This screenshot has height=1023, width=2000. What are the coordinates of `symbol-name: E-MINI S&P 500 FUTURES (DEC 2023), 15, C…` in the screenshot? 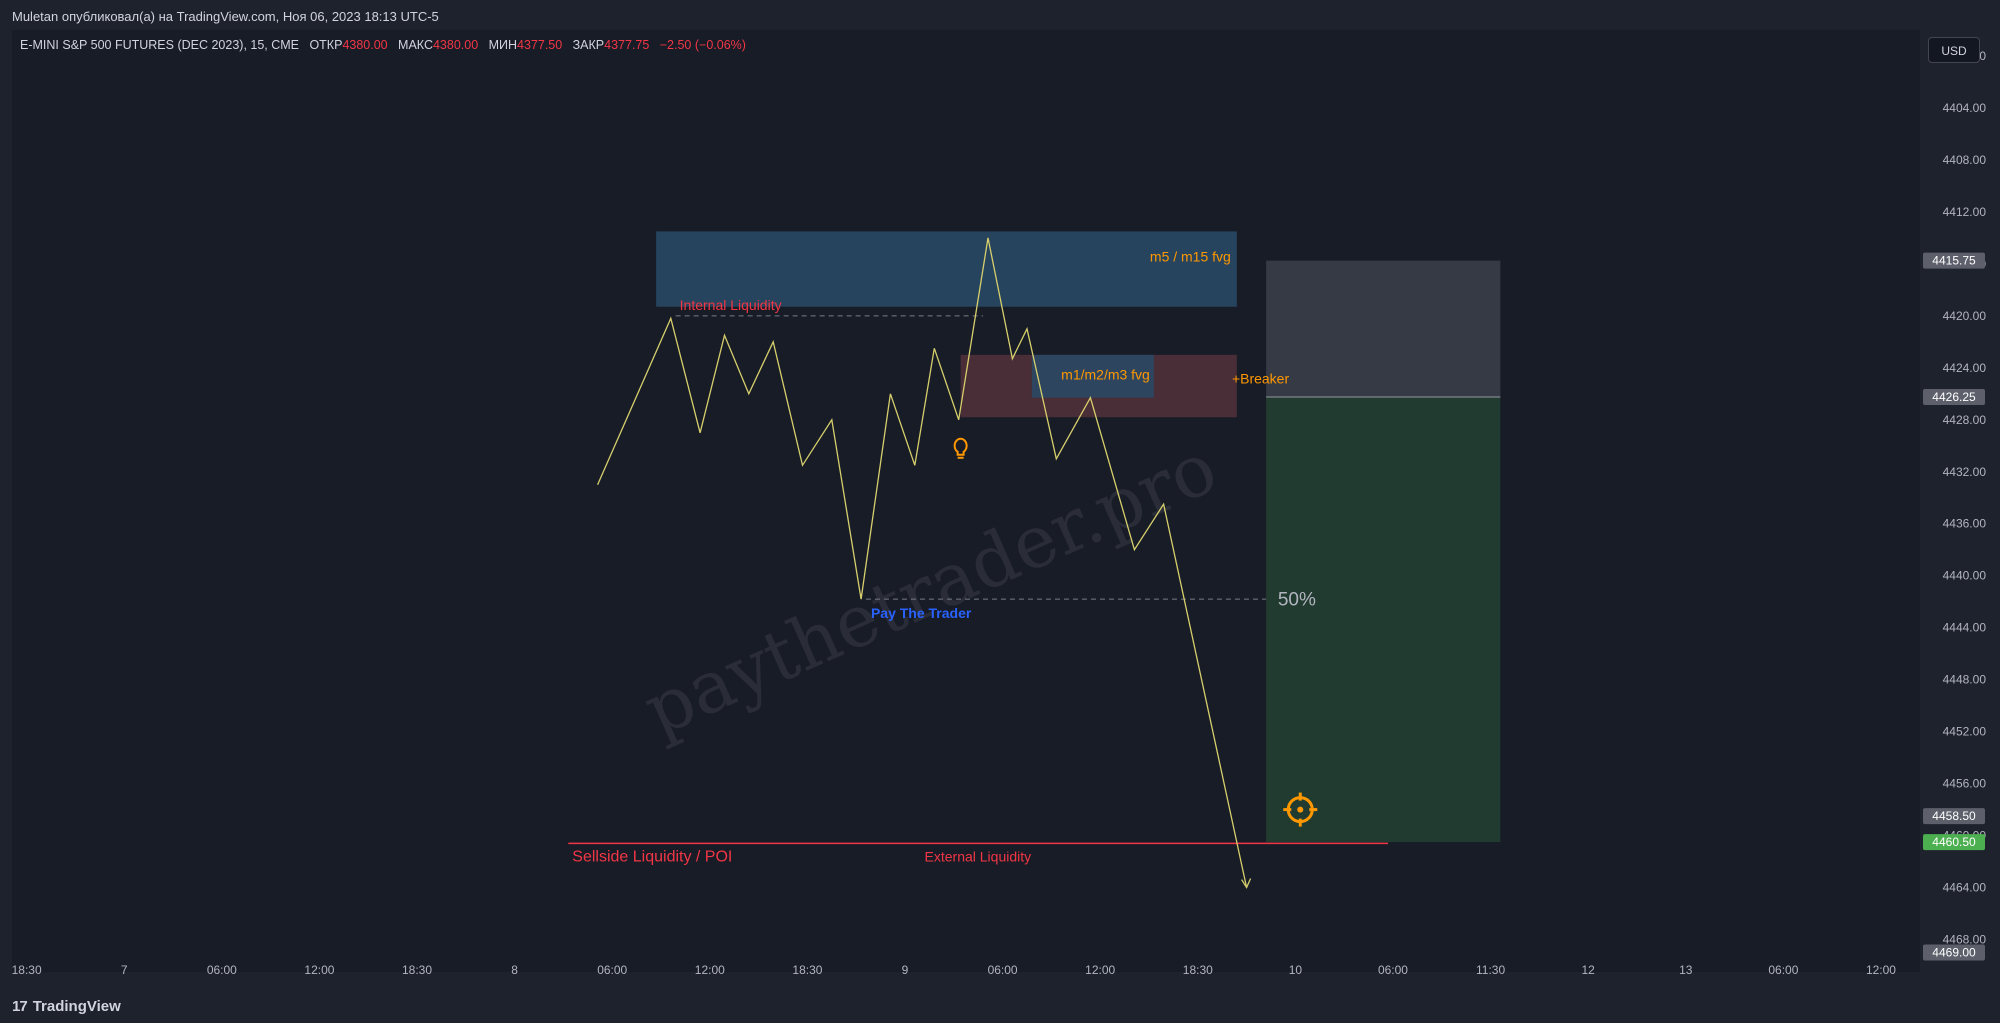 It's located at (160, 45).